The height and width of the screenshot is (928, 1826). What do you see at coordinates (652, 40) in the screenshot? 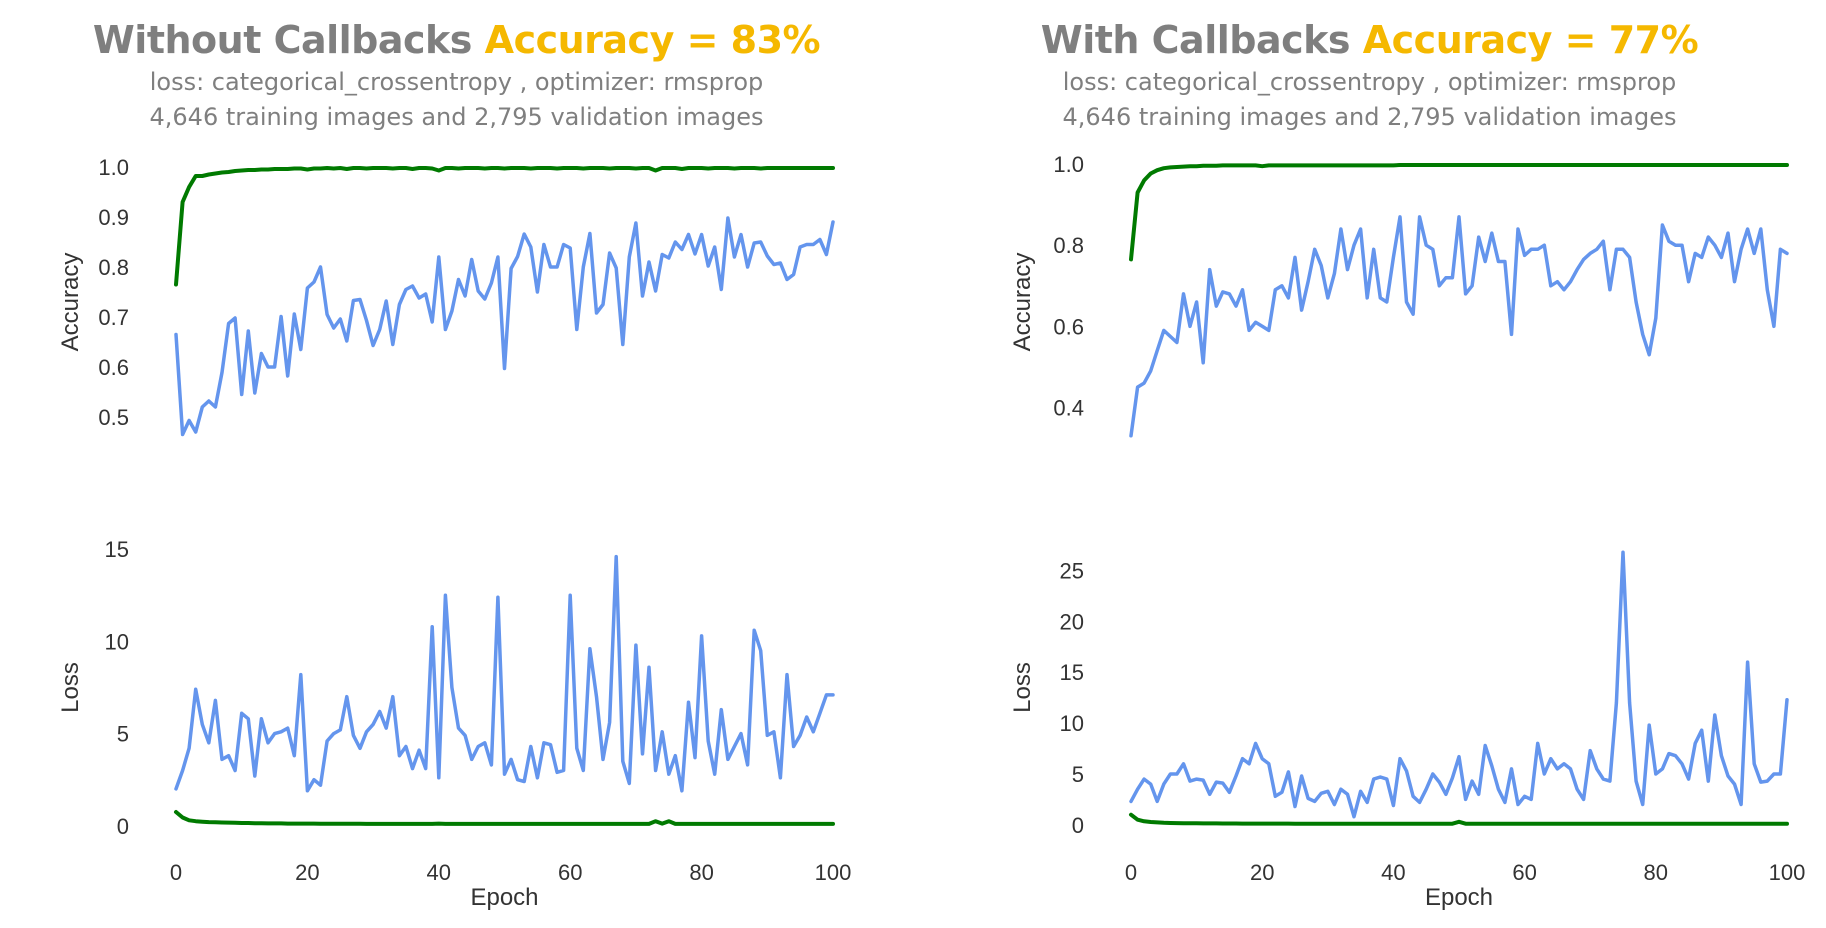
I see `title-accuracy: Accuracy = 83%` at bounding box center [652, 40].